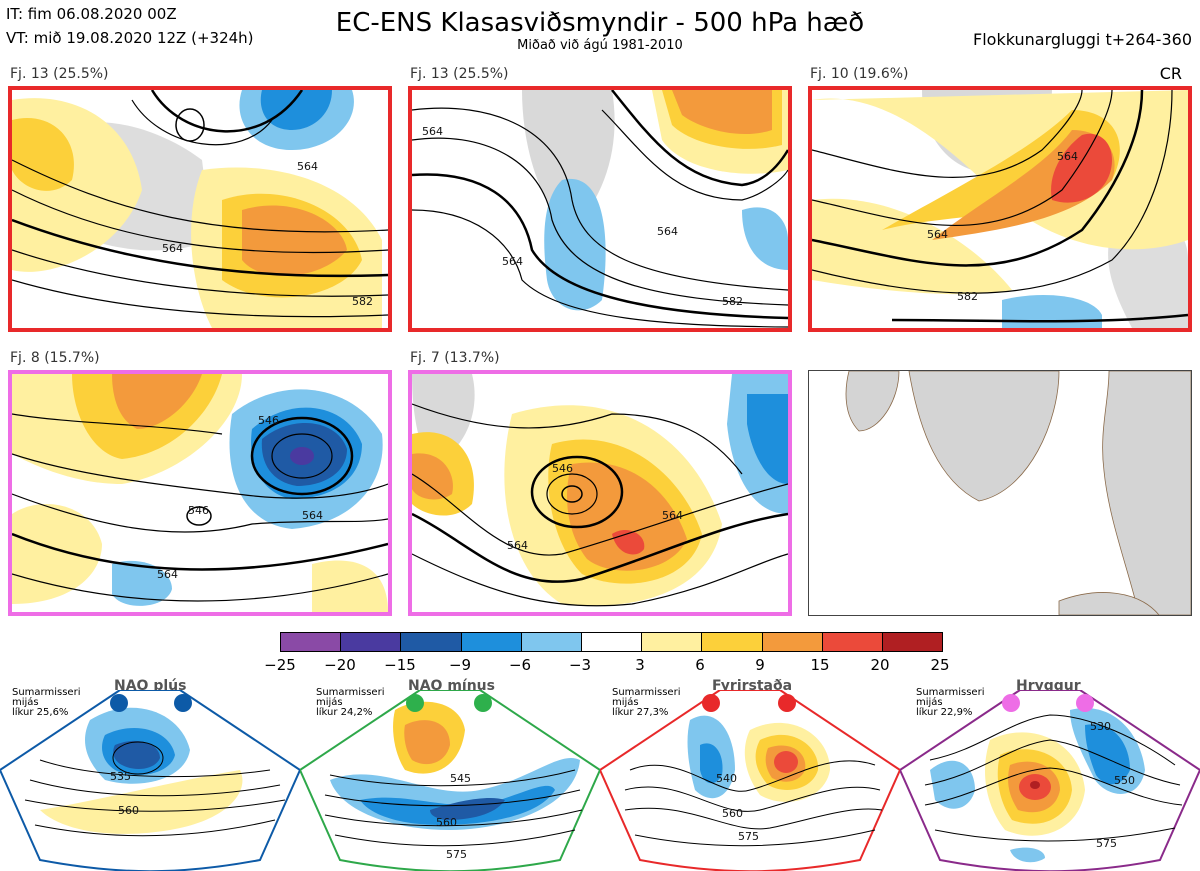 This screenshot has width=1200, height=871. Describe the element at coordinates (950, 702) in the screenshot. I see `regime-note: Sumarmisseri mijás líkur 22,9%` at that location.